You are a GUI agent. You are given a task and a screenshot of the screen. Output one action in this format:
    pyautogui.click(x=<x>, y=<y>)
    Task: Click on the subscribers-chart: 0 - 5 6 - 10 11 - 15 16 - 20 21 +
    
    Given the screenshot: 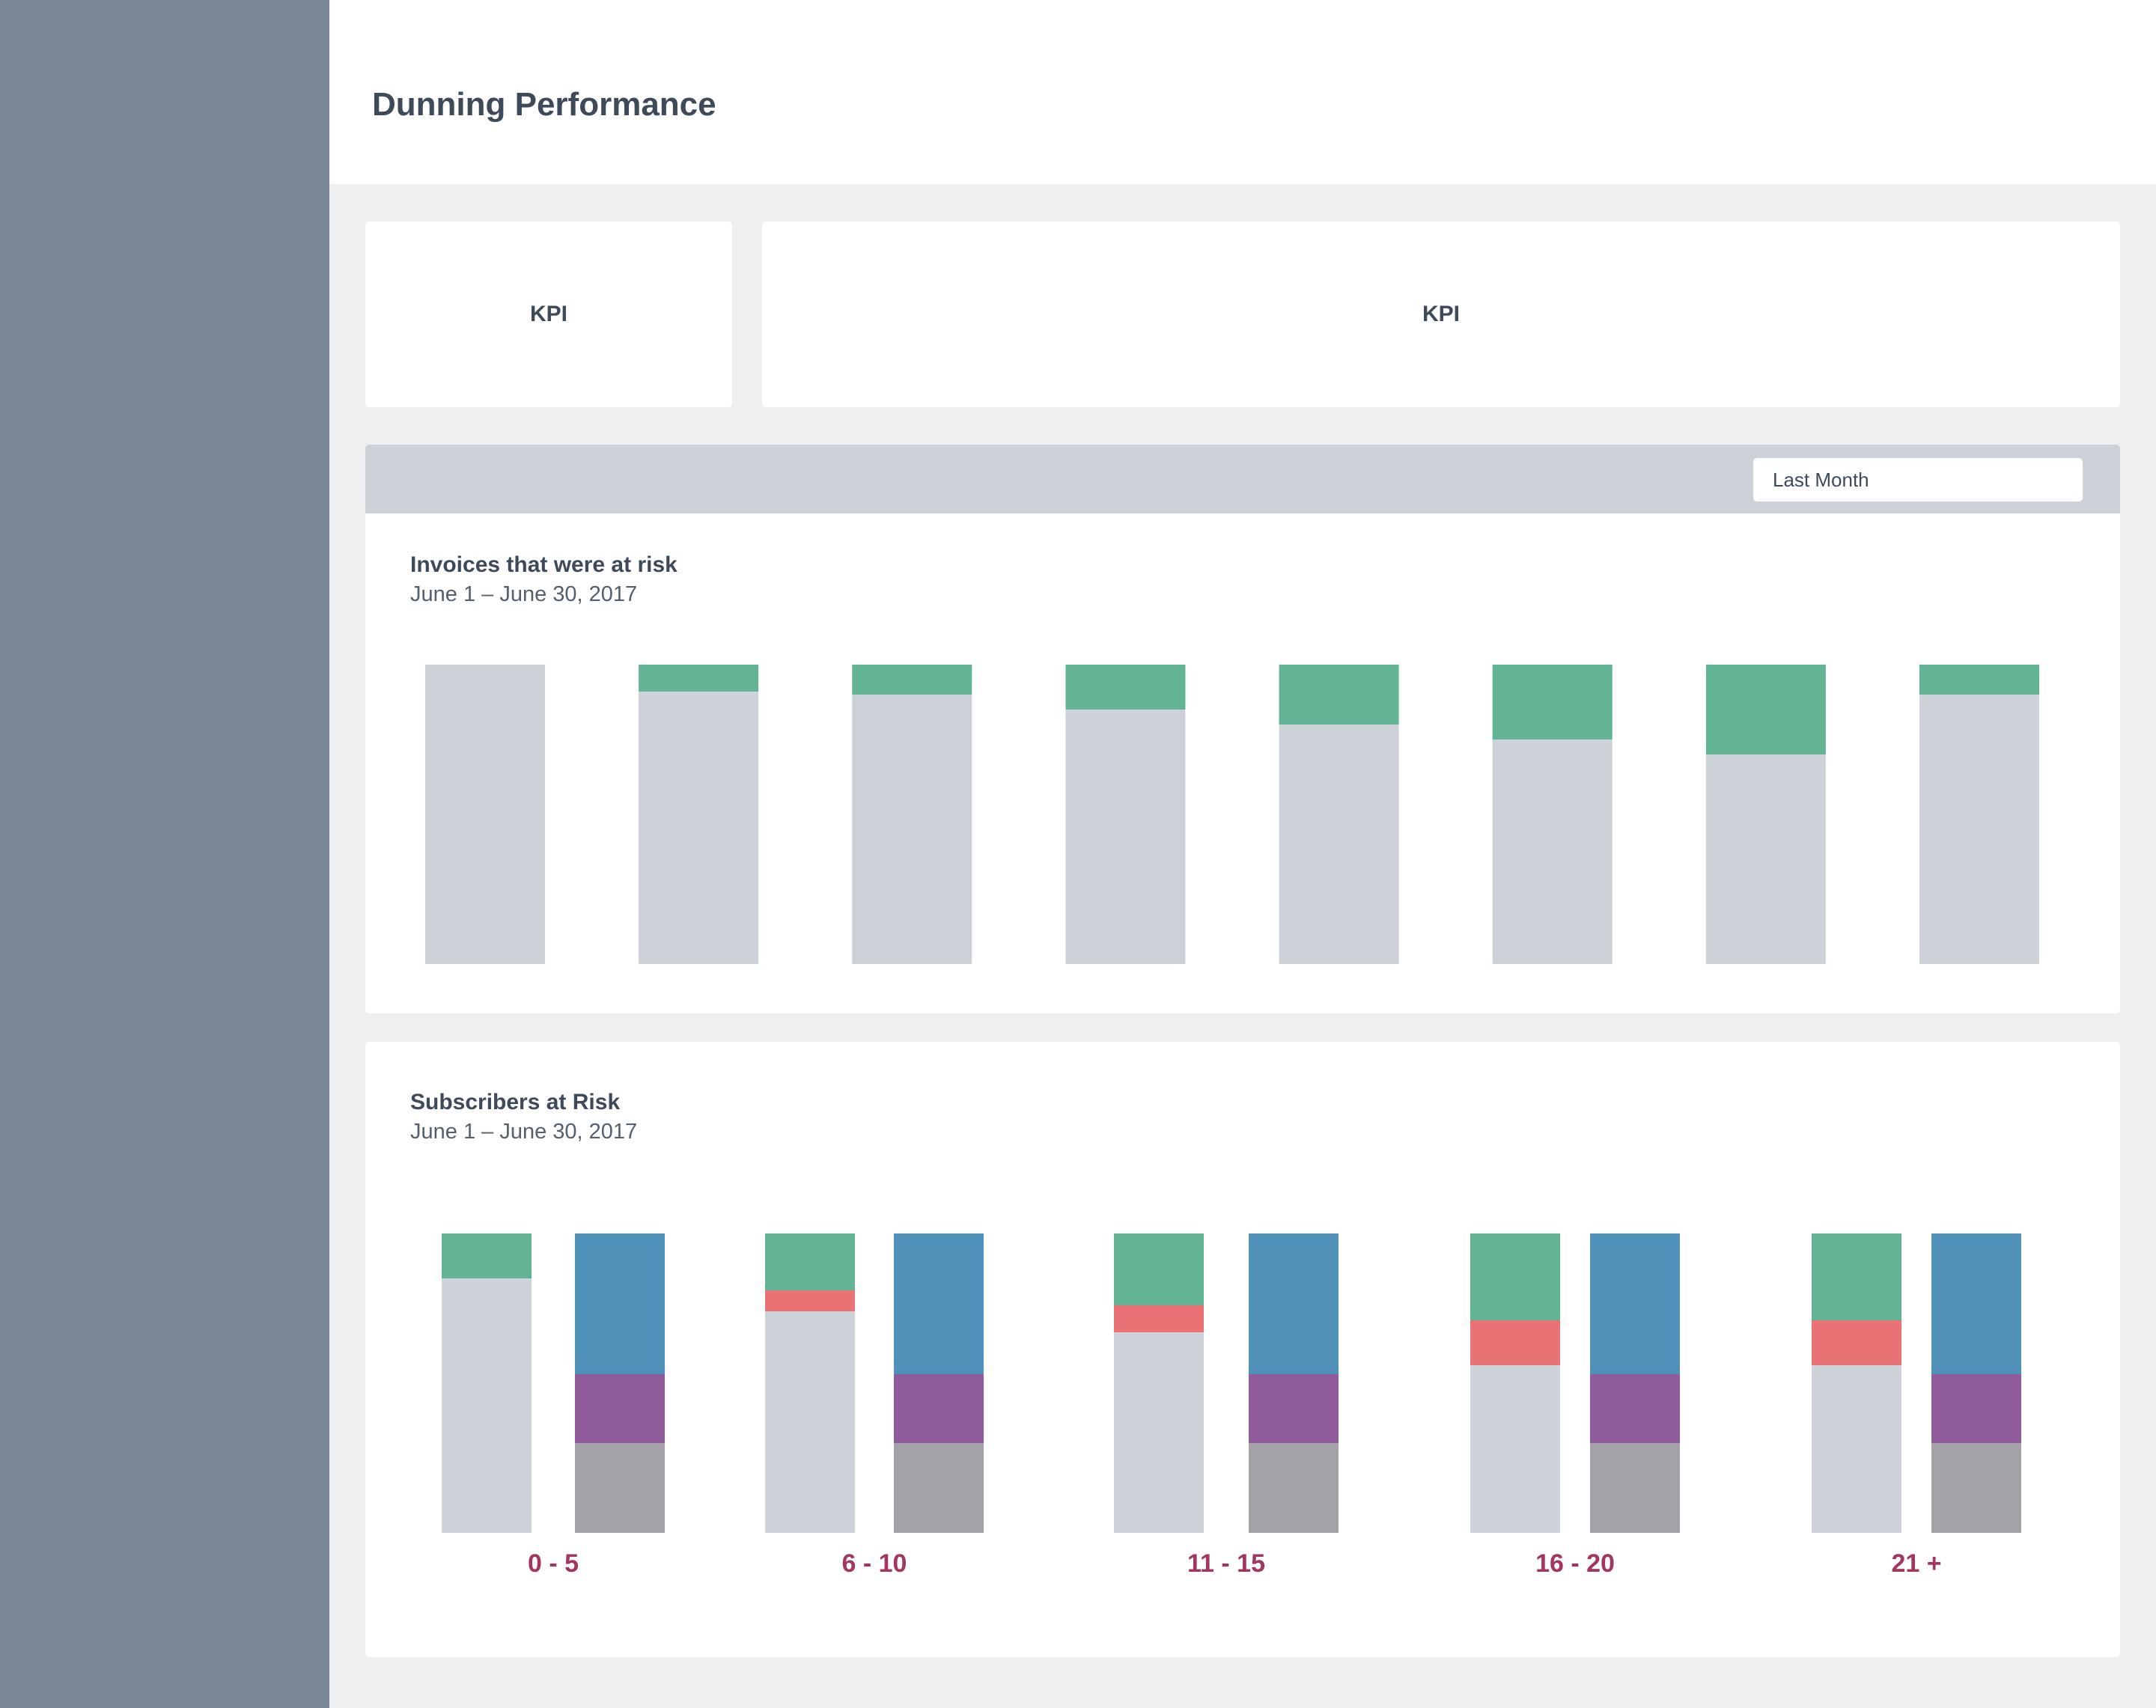 What is the action you would take?
    pyautogui.click(x=1231, y=1405)
    